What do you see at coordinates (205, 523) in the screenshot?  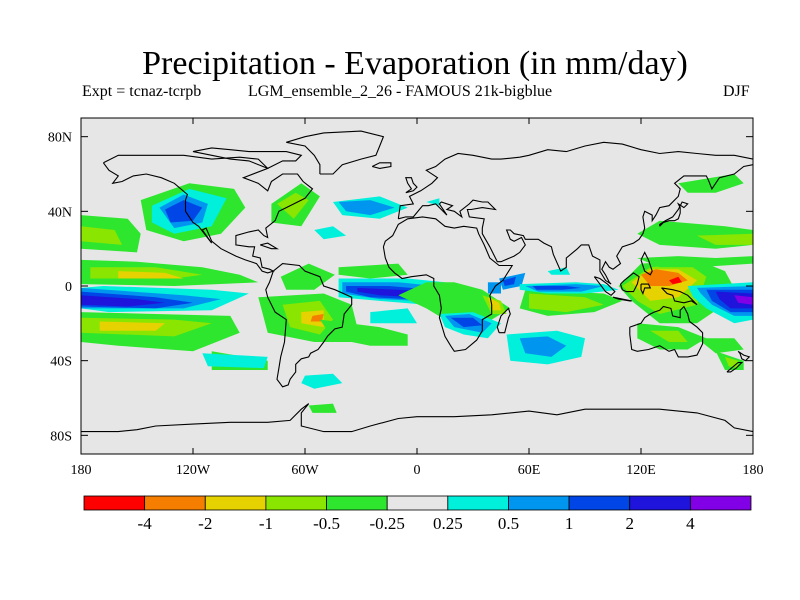 I see `colorbar-tick-label: -2` at bounding box center [205, 523].